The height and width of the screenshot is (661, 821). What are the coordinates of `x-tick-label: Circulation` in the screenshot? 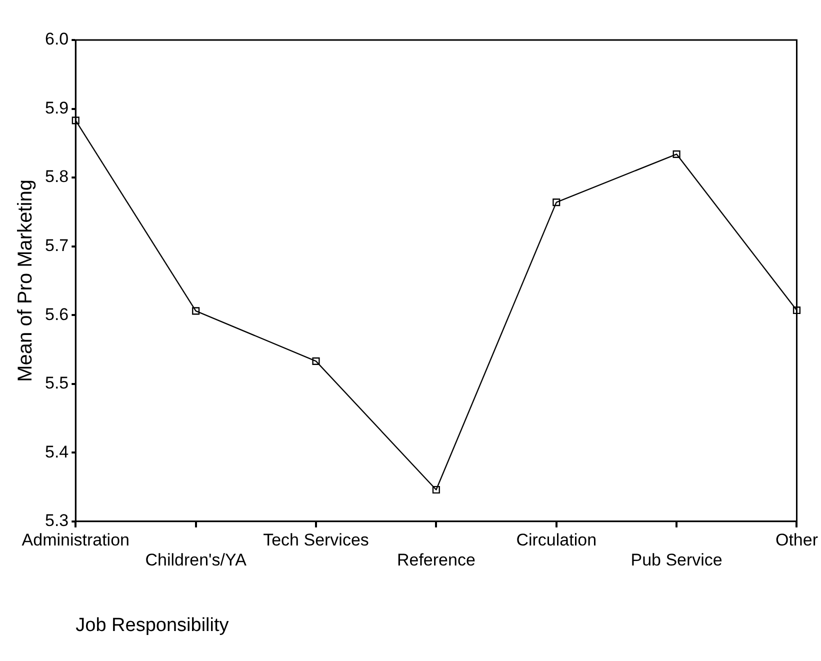 It's located at (556, 540).